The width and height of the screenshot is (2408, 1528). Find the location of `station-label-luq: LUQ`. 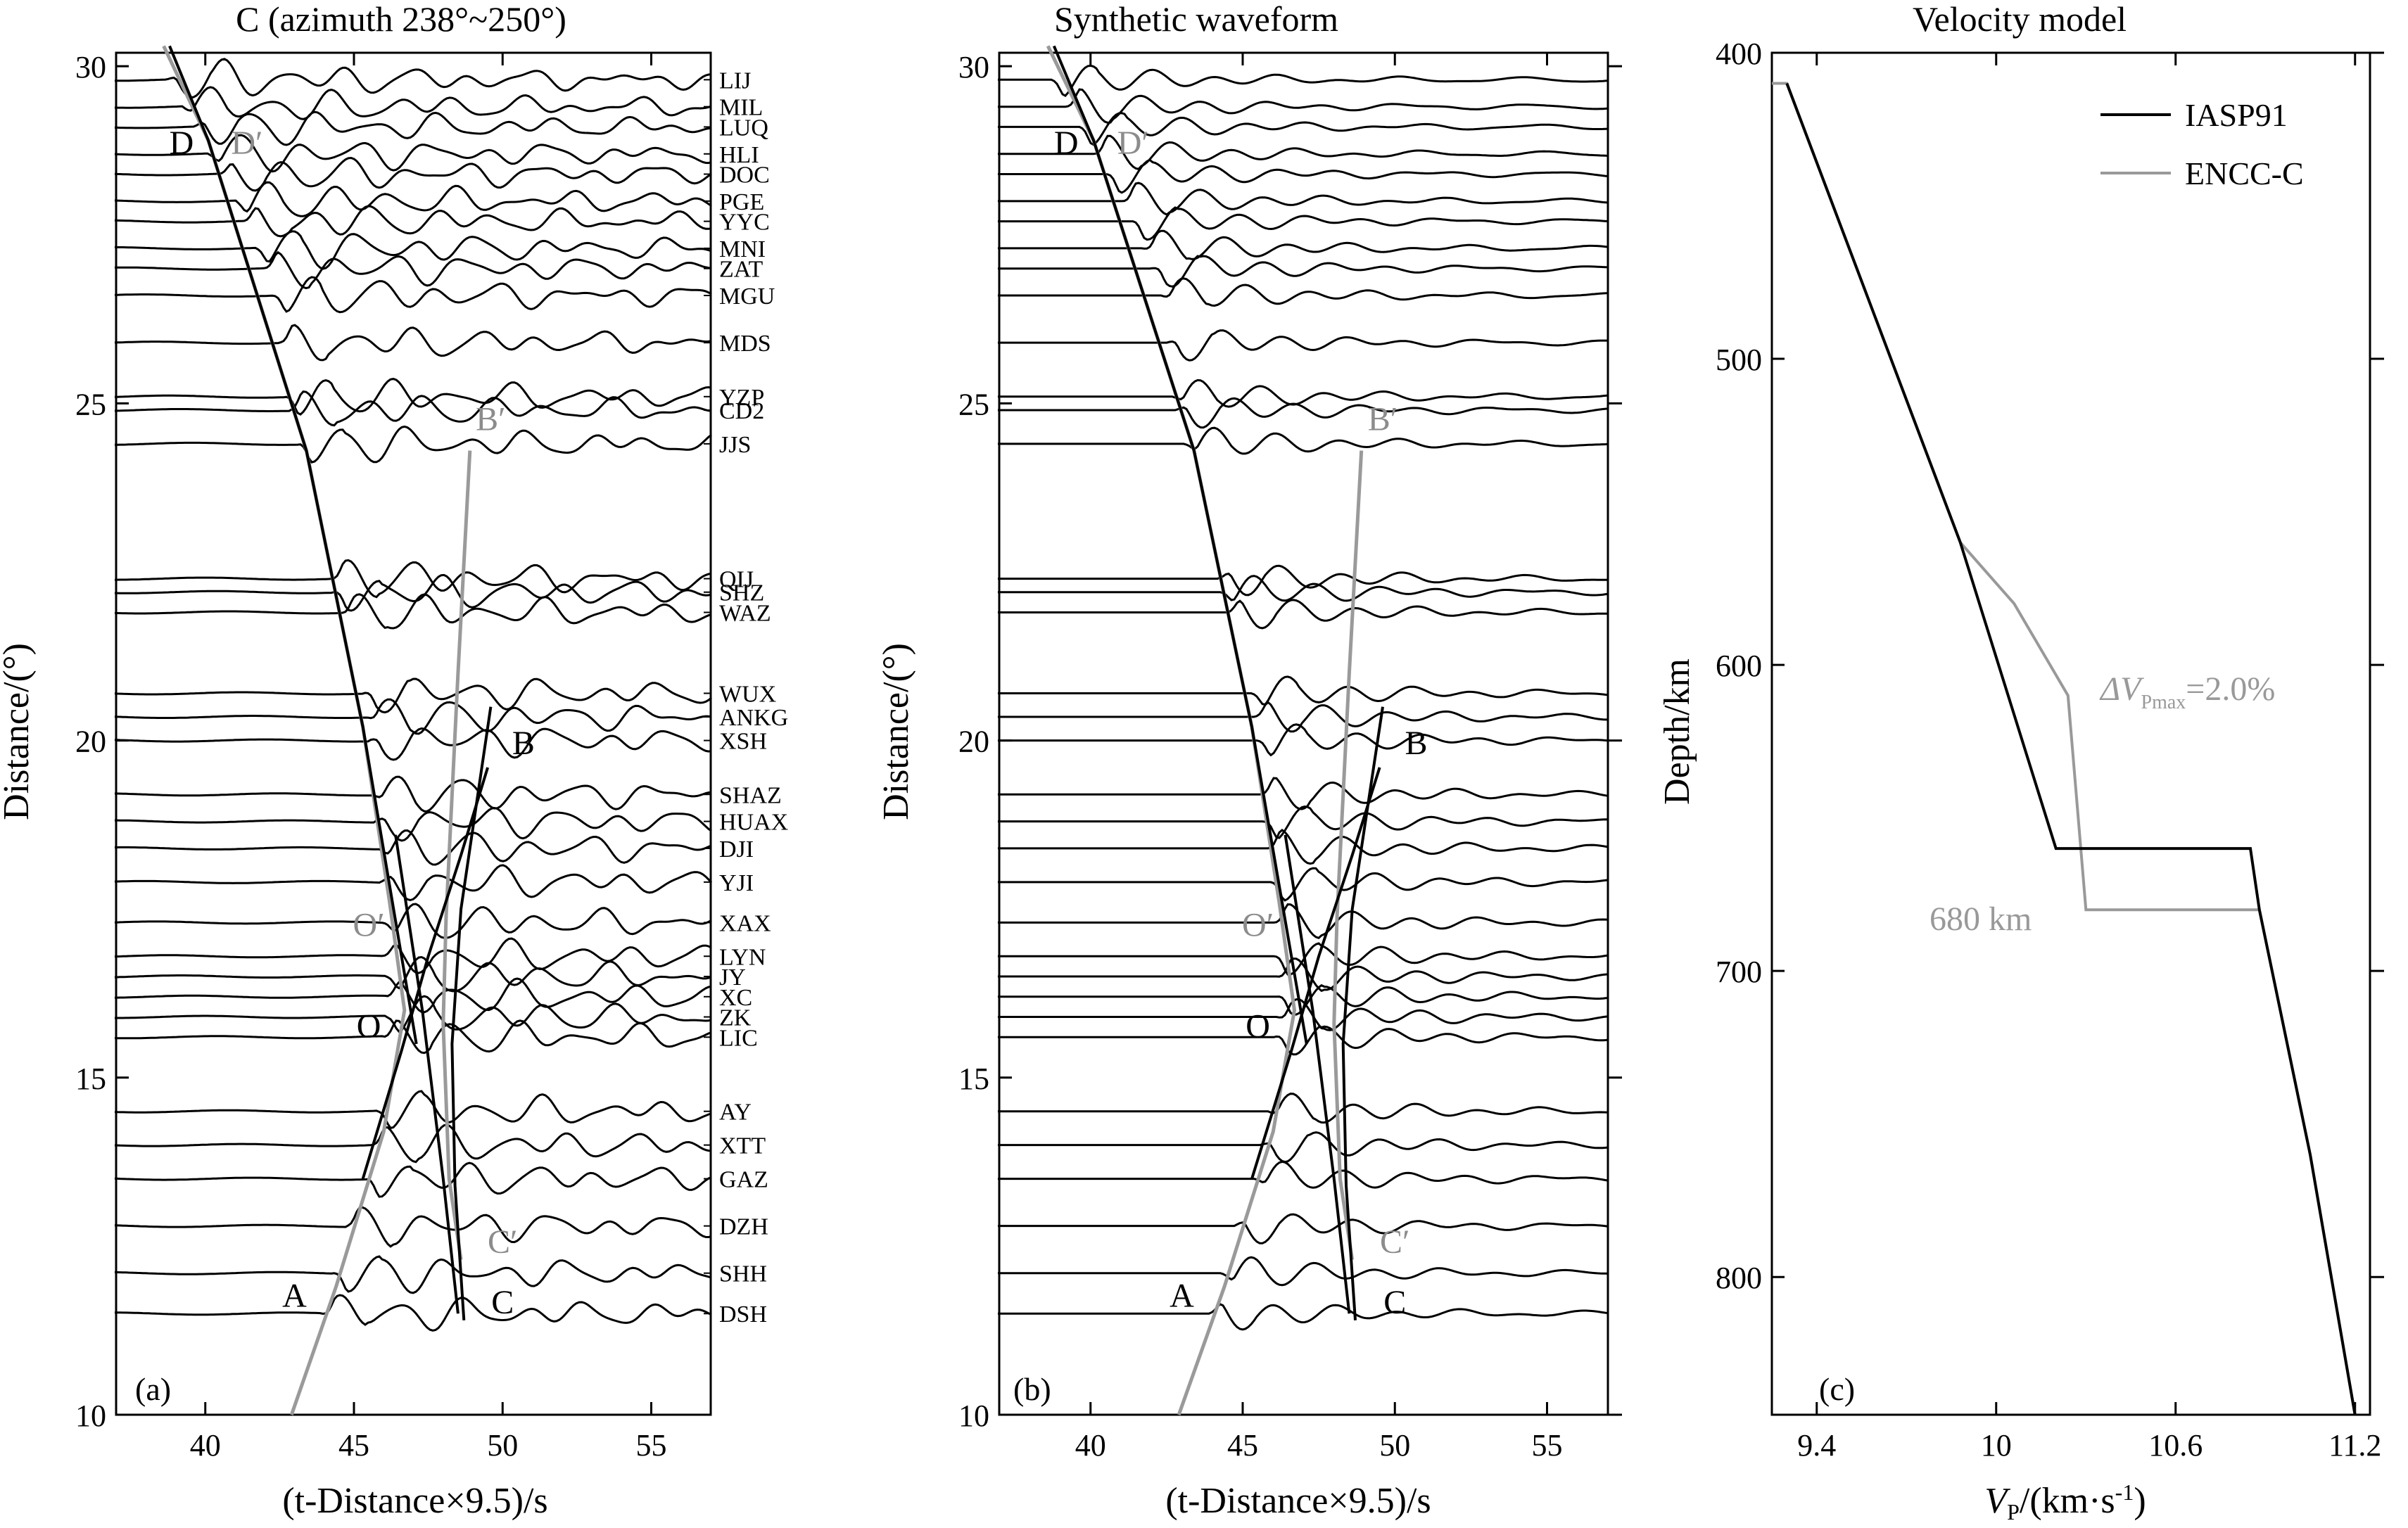

station-label-luq: LUQ is located at coordinates (743, 128).